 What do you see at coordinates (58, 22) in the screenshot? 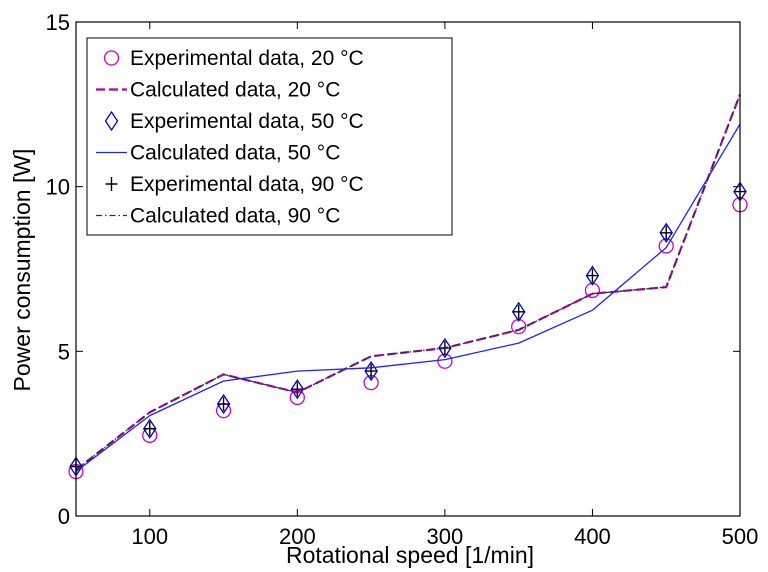
I see `y-tick-label-4: 15` at bounding box center [58, 22].